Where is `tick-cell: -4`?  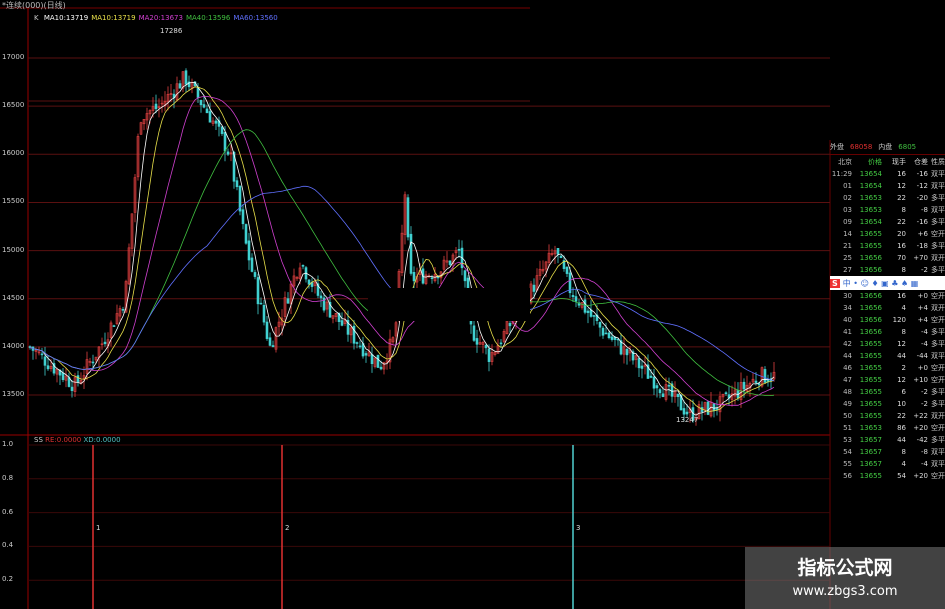
tick-cell: -4 is located at coordinates (924, 332).